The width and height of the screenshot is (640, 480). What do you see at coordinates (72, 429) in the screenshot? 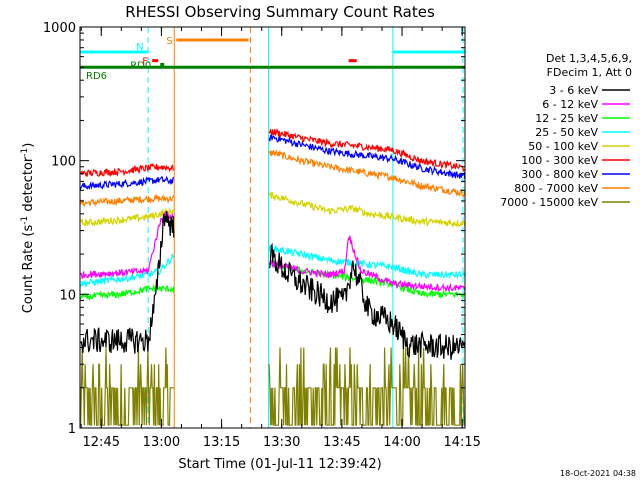
I see `y-tick-label: 1` at bounding box center [72, 429].